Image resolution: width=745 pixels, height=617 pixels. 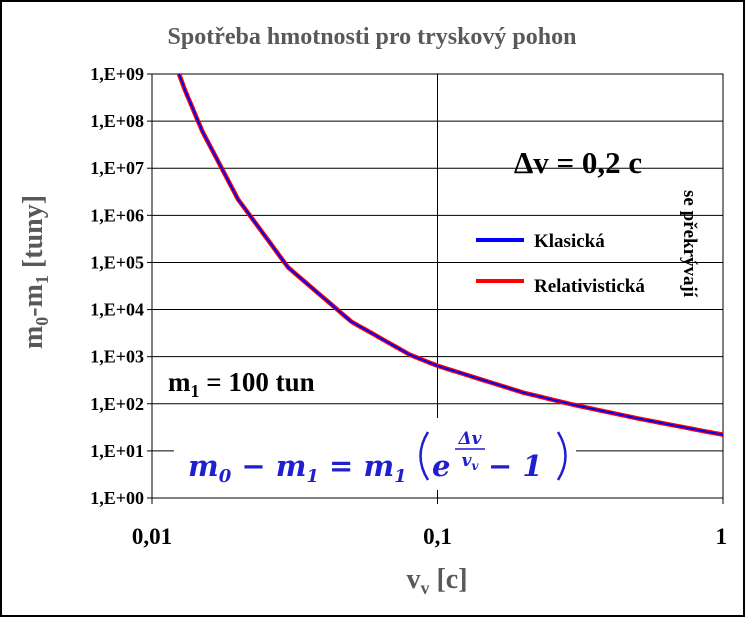 What do you see at coordinates (35, 272) in the screenshot?
I see `y-axis-title: m0-m1 [tuny]` at bounding box center [35, 272].